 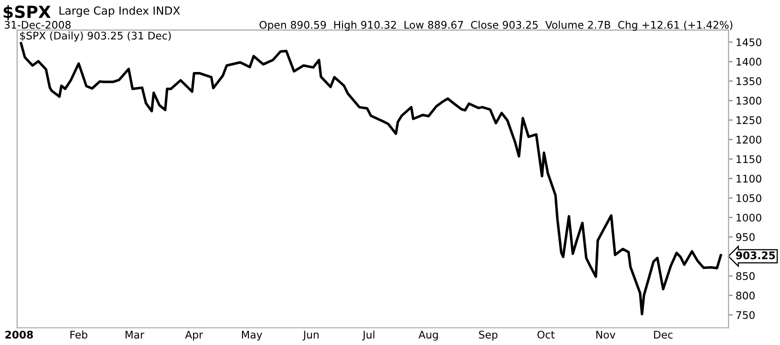 I want to click on y-tick-label: 1300, so click(x=749, y=100).